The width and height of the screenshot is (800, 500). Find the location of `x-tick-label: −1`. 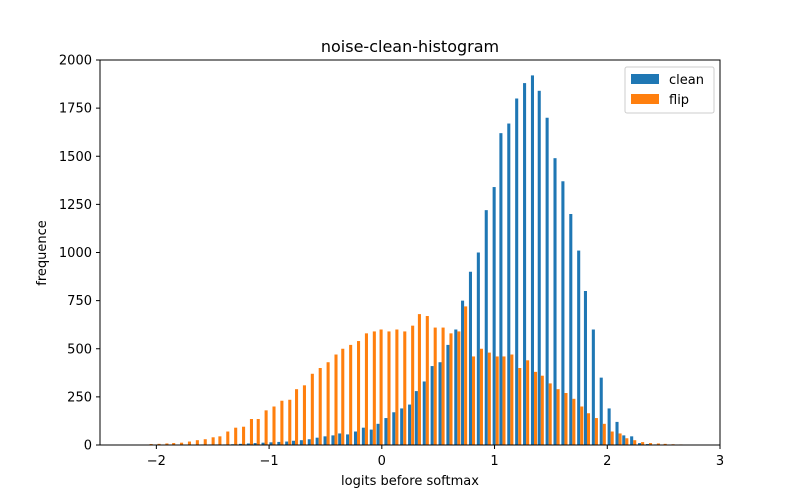

x-tick-label: −1 is located at coordinates (269, 461).